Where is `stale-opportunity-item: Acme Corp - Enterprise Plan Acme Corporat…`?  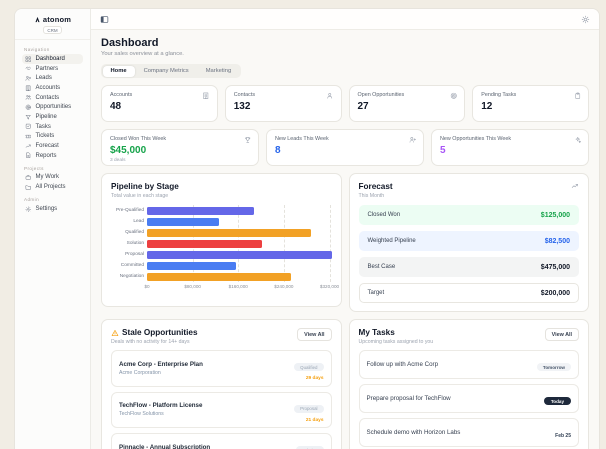 stale-opportunity-item: Acme Corp - Enterprise Plan Acme Corporat… is located at coordinates (221, 368).